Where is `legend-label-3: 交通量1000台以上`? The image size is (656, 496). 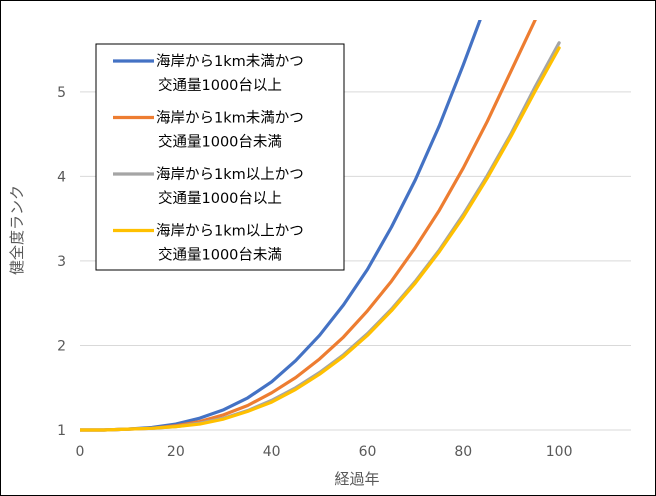
legend-label-3: 交通量1000台以上 is located at coordinates (220, 198).